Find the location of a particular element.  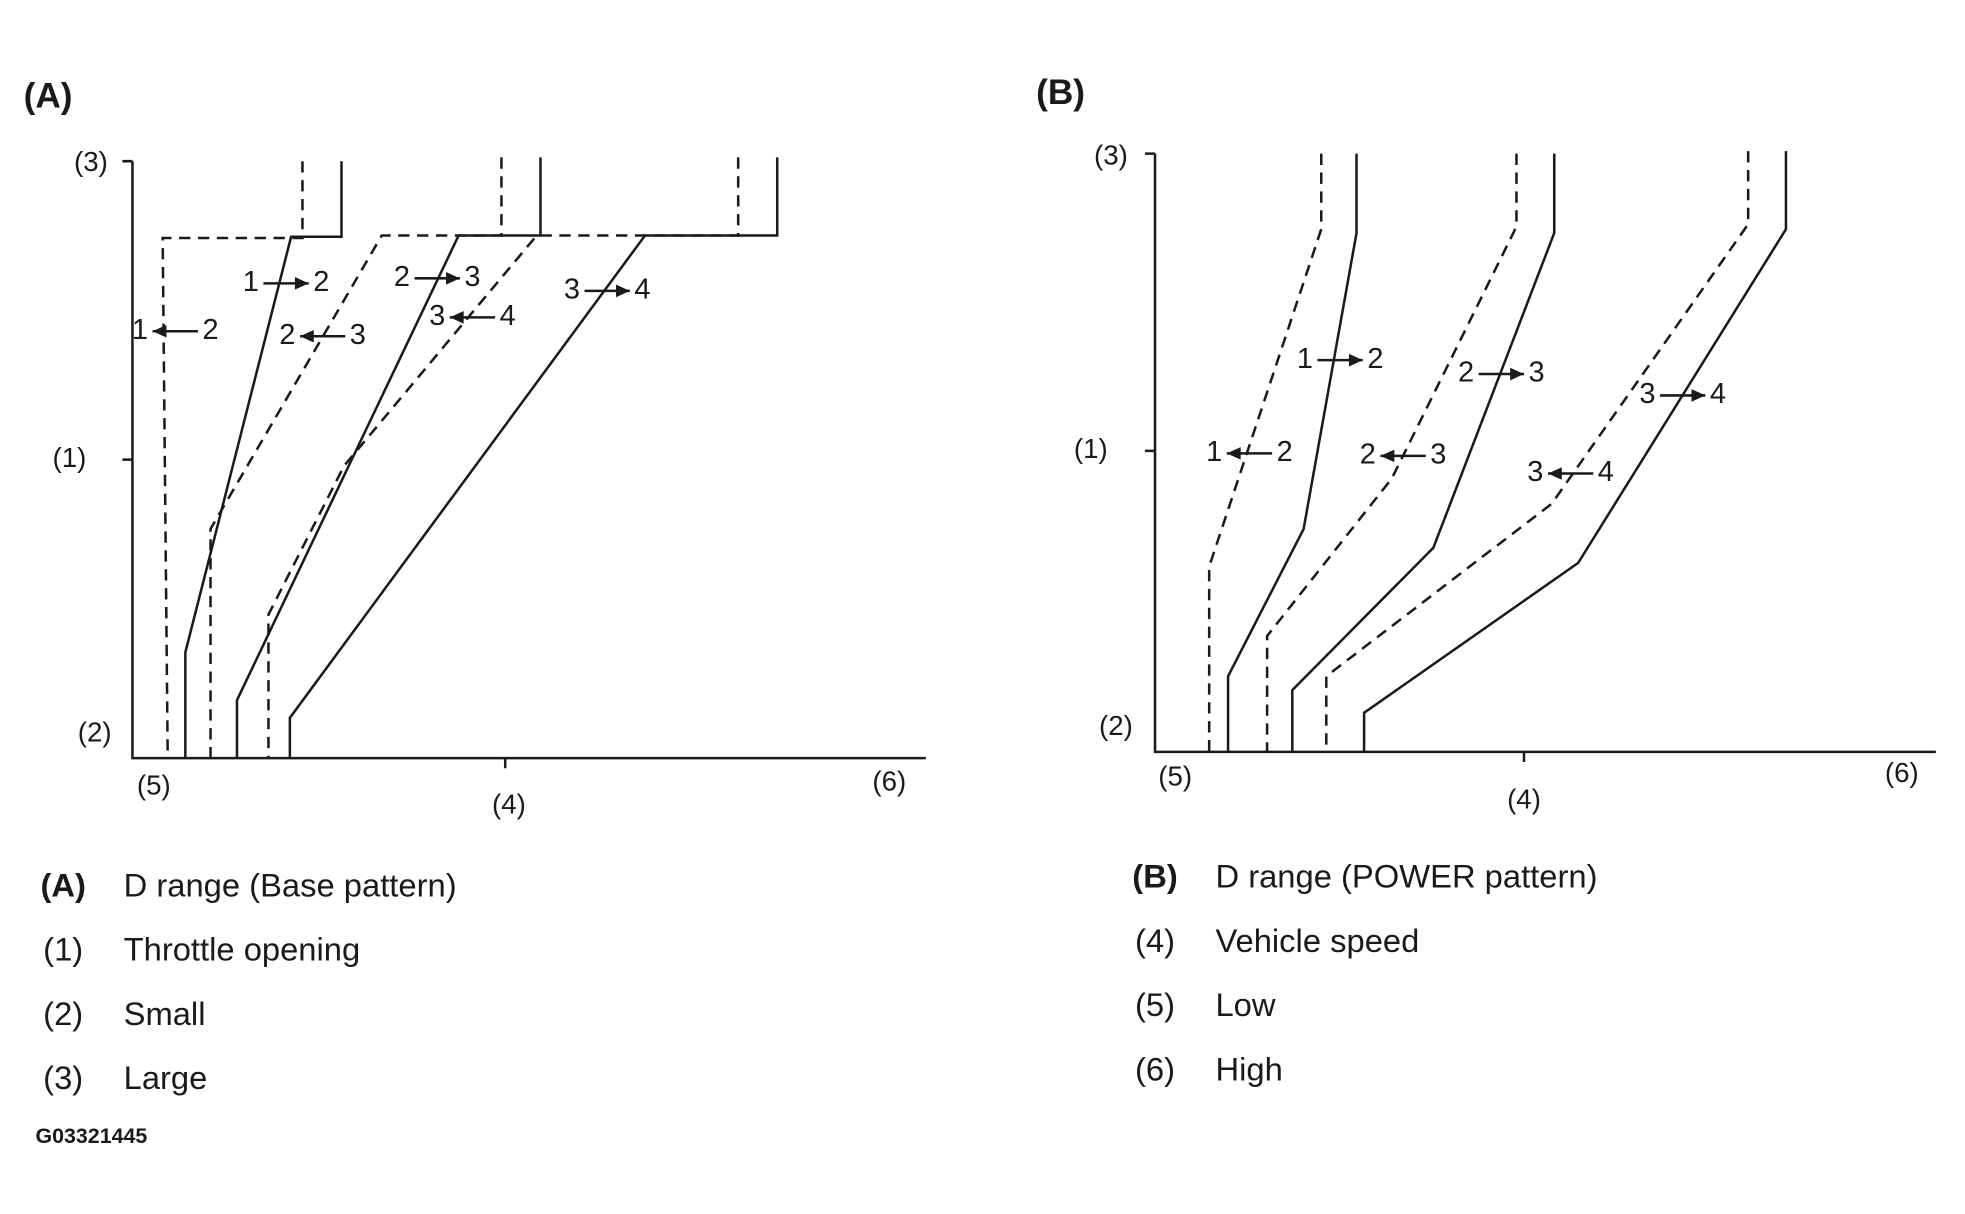

legend-text: Low is located at coordinates (1245, 1004).